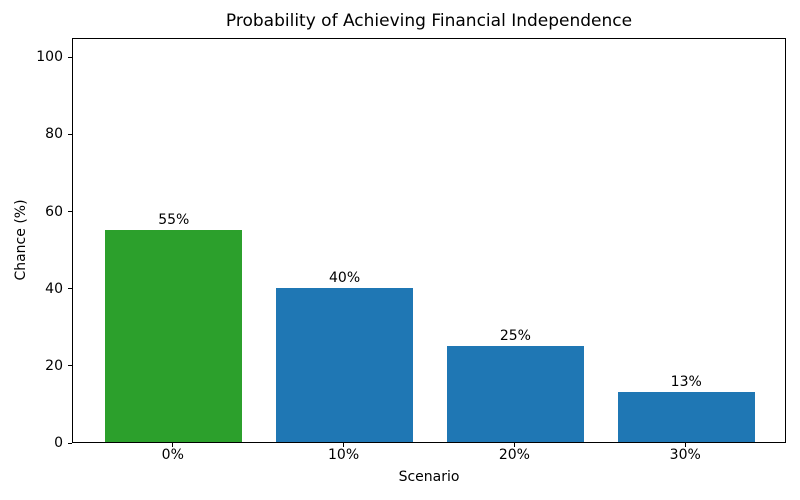 Image resolution: width=800 pixels, height=500 pixels. Describe the element at coordinates (344, 455) in the screenshot. I see `x-tick-label: 10%` at that location.